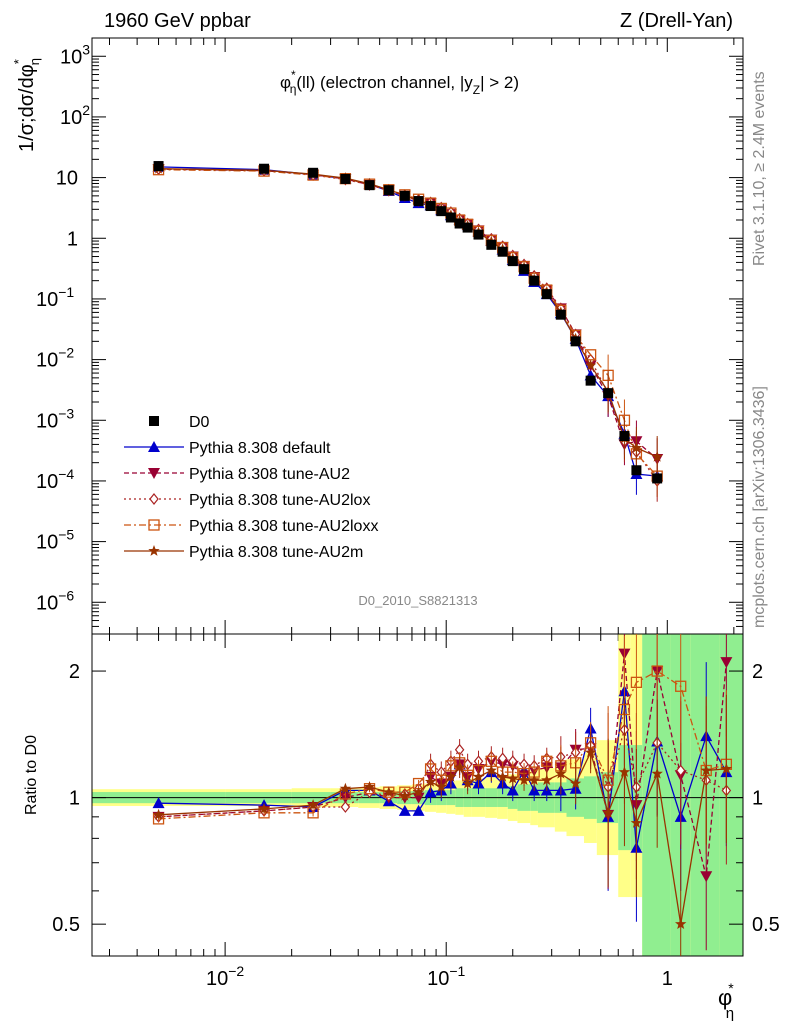 The image size is (786, 1024). Describe the element at coordinates (225, 976) in the screenshot. I see `x-tick-label: 10−2` at that location.